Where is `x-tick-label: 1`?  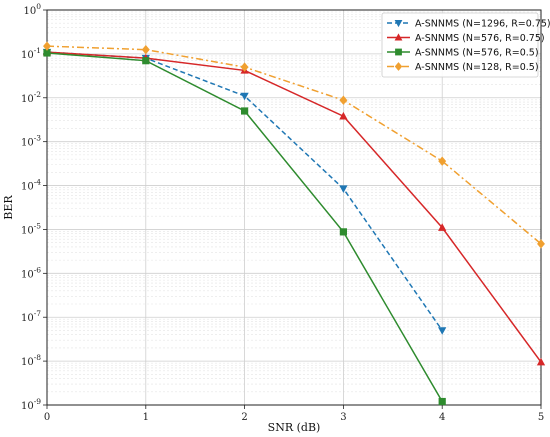
x-tick-label: 1 is located at coordinates (146, 417).